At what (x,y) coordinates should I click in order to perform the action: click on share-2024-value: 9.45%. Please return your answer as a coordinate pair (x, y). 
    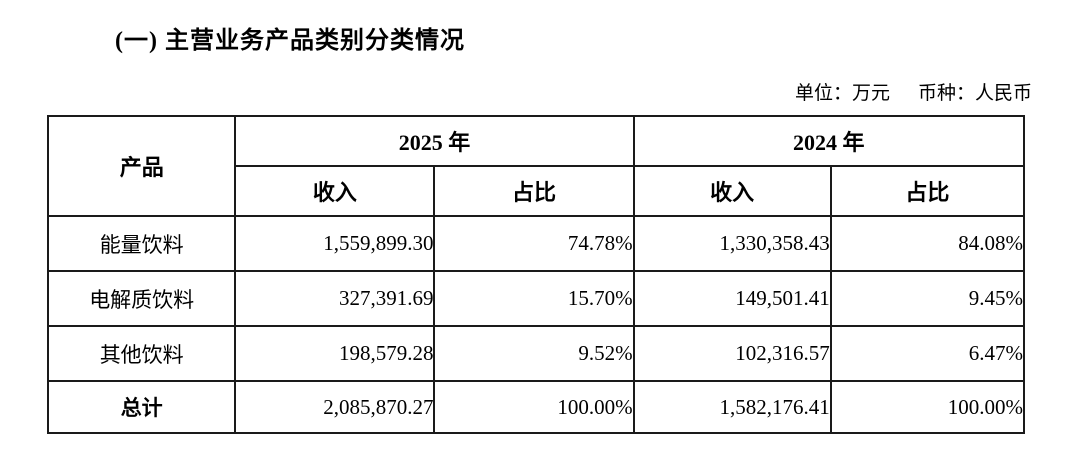
    Looking at the image, I should click on (927, 298).